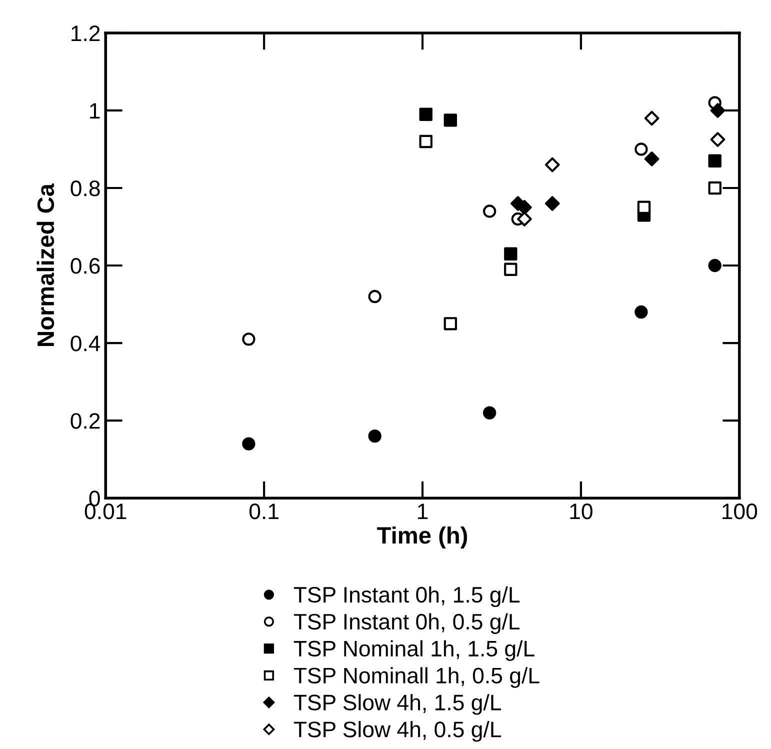  Describe the element at coordinates (85, 188) in the screenshot. I see `y-tick-label: 0.8` at that location.